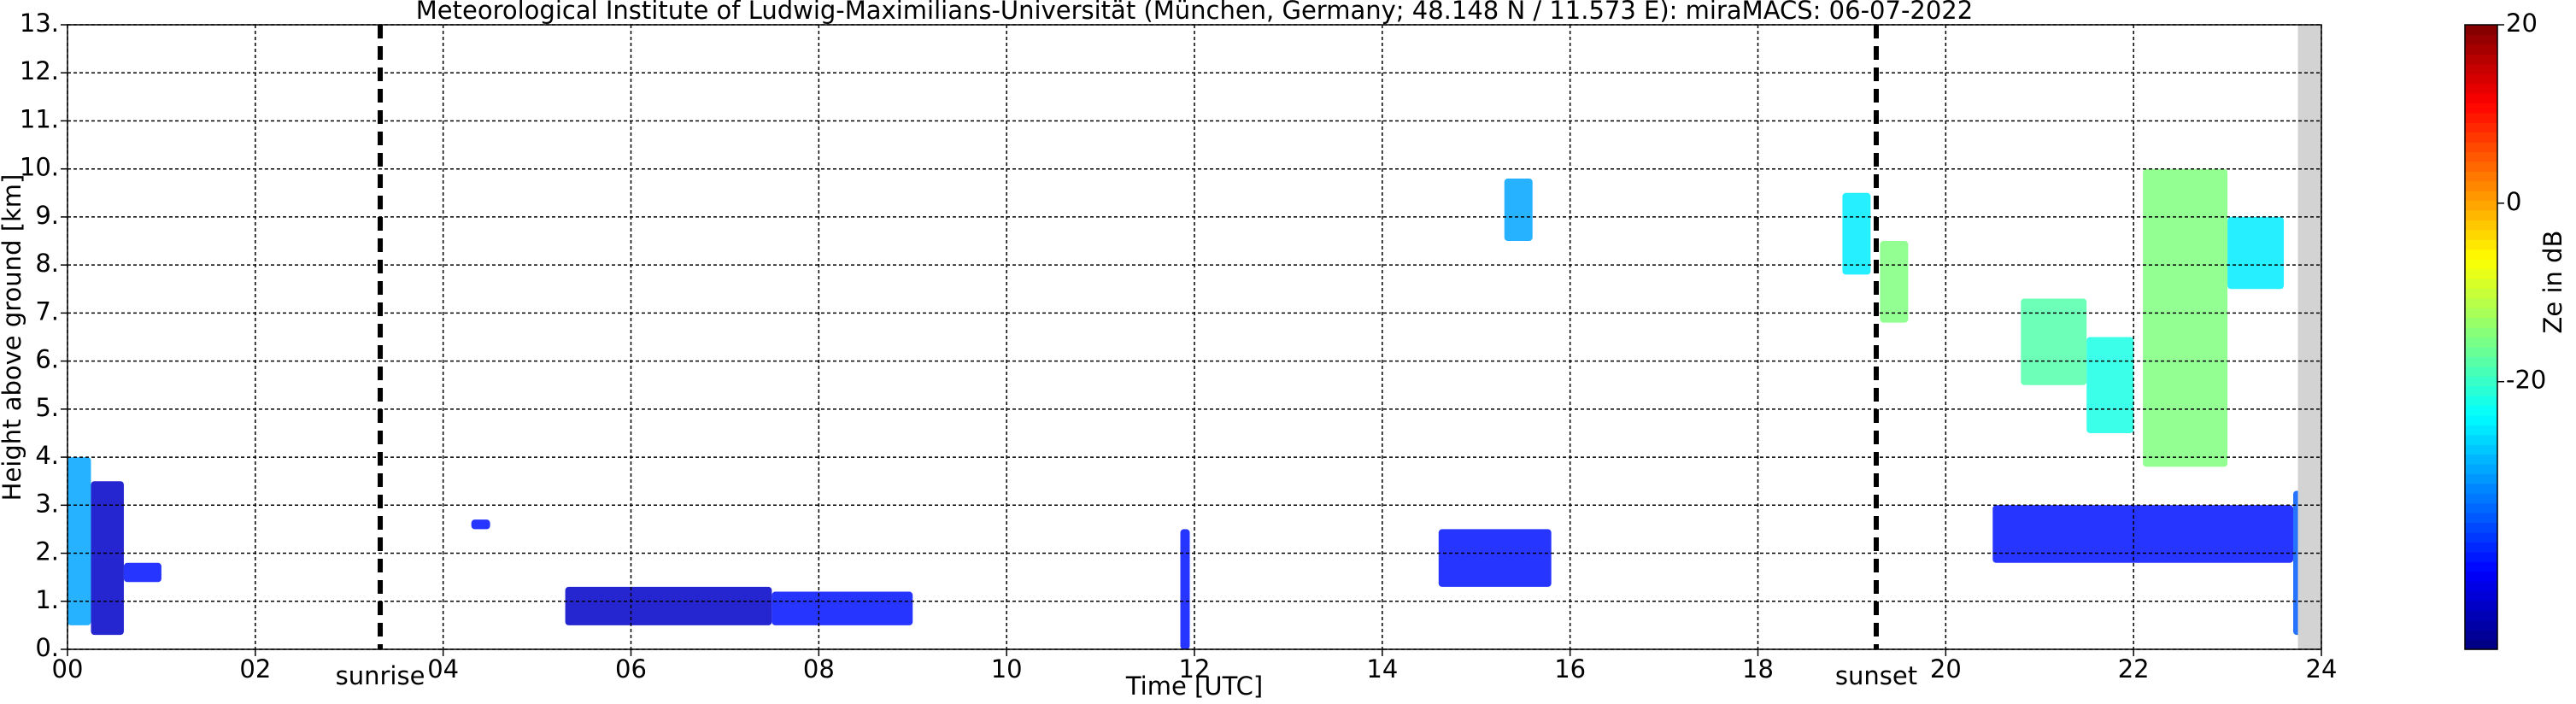  Describe the element at coordinates (2513, 201) in the screenshot. I see `colorbar-tick-label: 0` at that location.